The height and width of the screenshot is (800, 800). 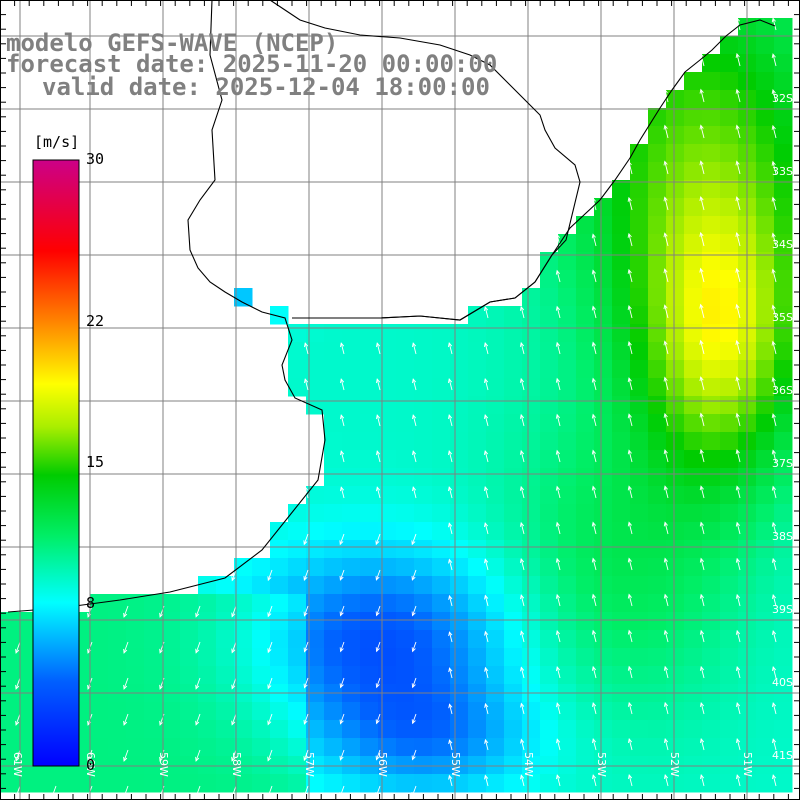 I want to click on longitude-label: 54W, so click(x=528, y=764).